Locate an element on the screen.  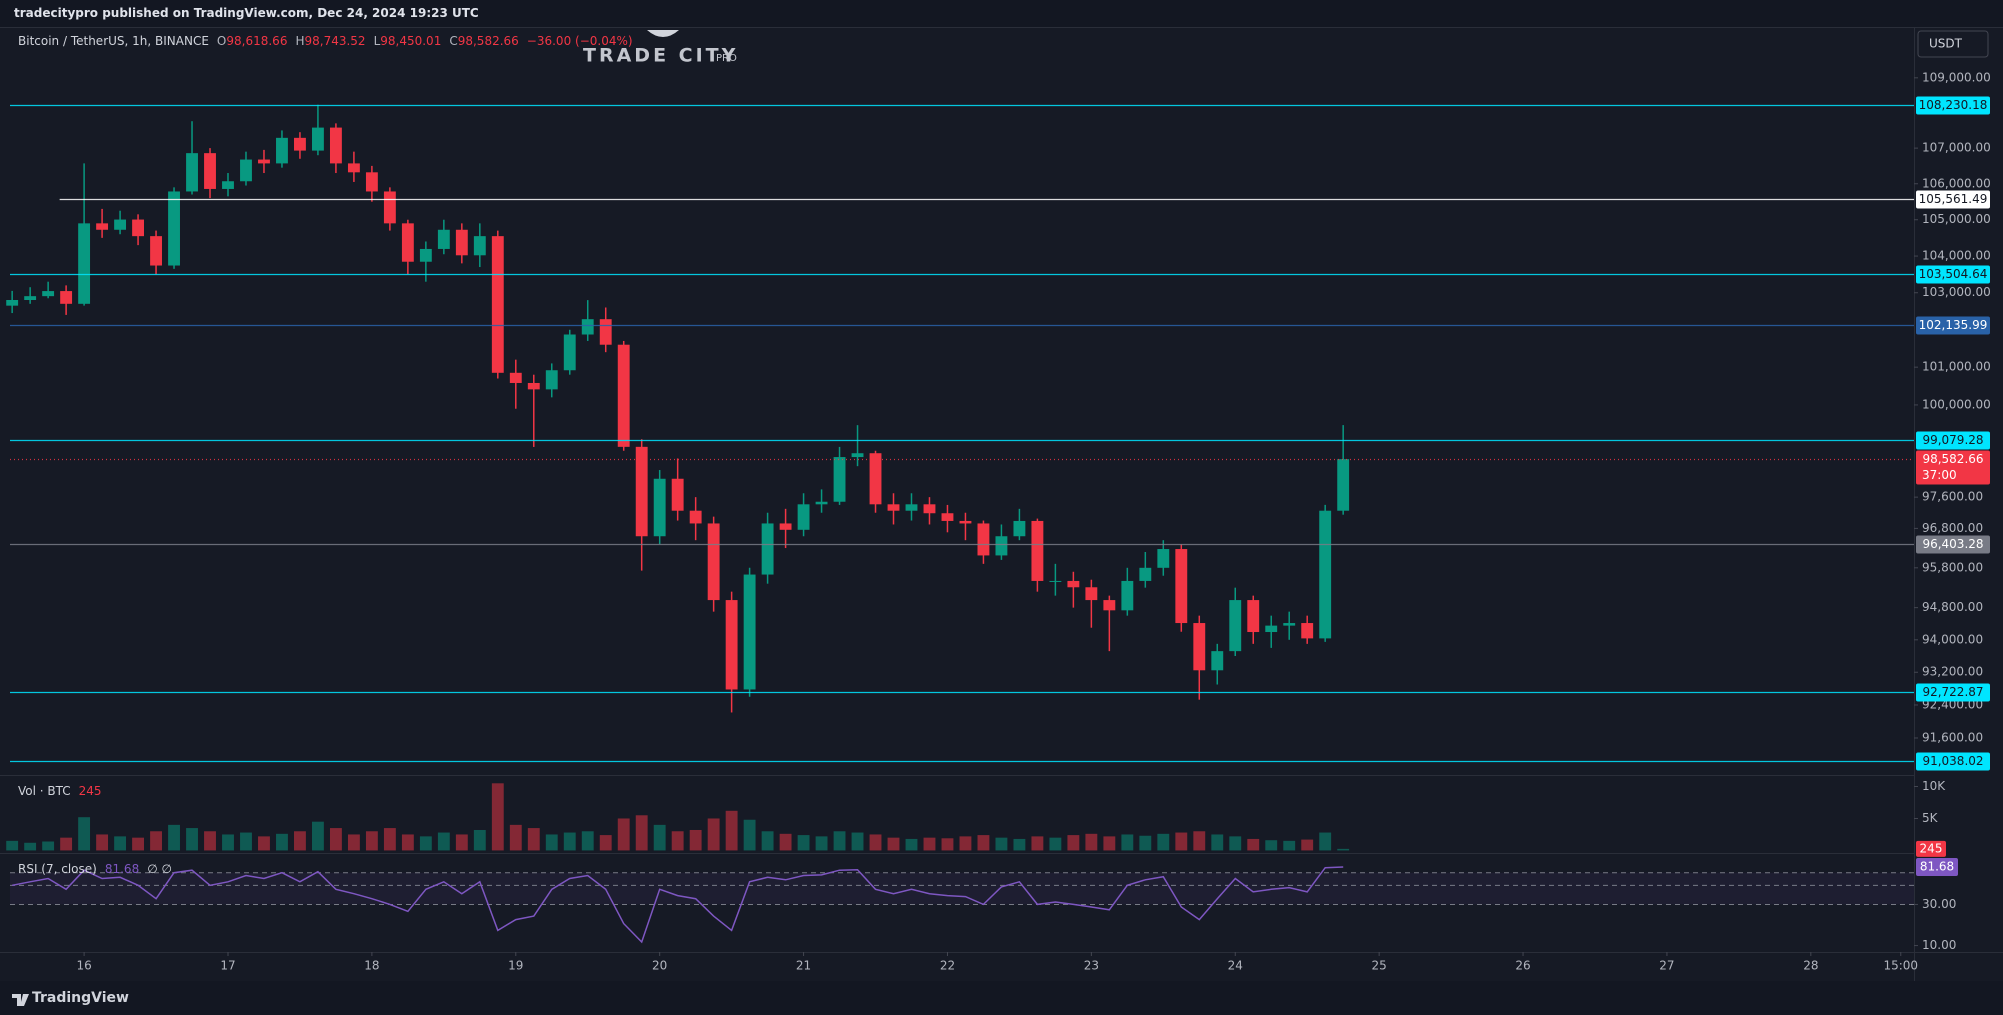
price-label: 96,403.28 is located at coordinates (1952, 544).